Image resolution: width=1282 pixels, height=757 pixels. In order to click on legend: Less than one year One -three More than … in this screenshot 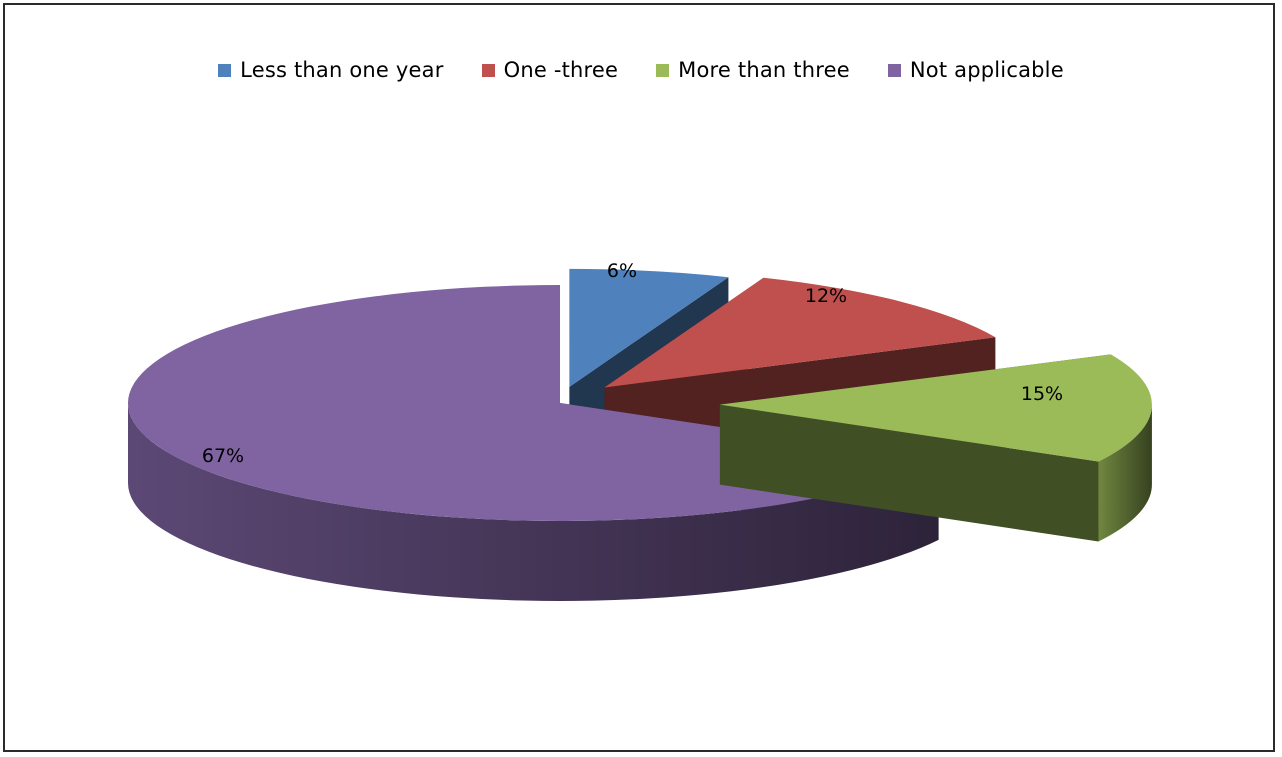, I will do `click(641, 70)`.